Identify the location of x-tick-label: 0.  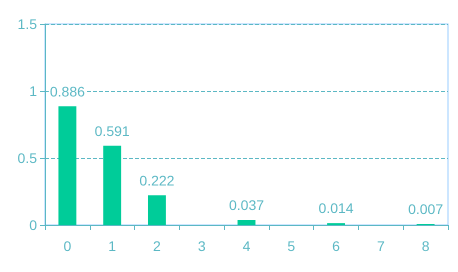
(67, 246).